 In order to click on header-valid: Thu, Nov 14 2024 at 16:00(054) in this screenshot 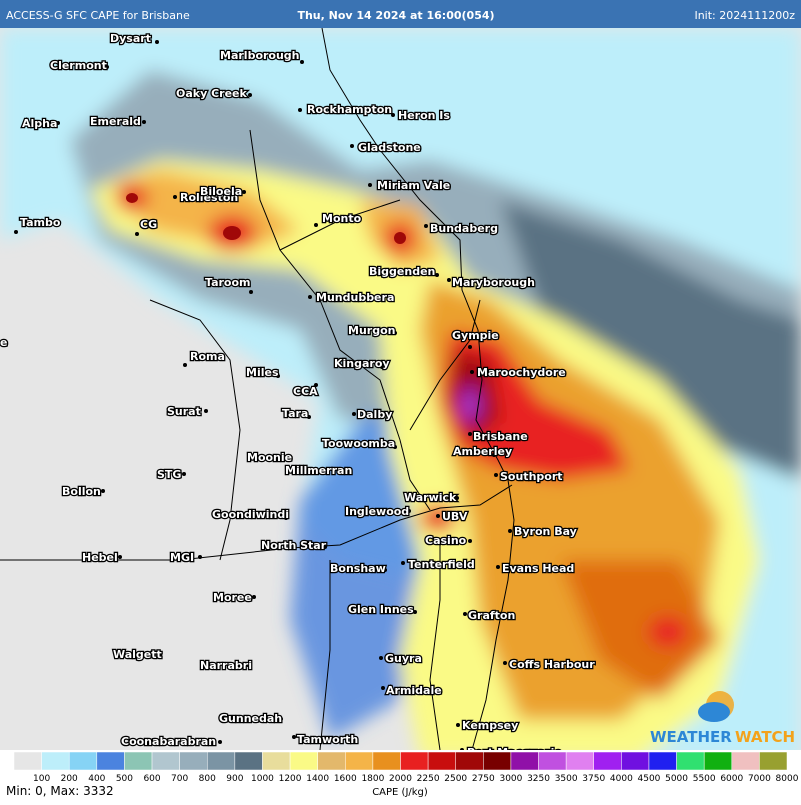, I will do `click(395, 15)`.